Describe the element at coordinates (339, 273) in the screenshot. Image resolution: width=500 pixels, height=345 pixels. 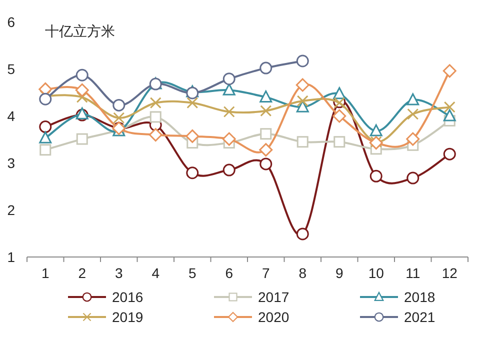
I see `x-tick-label: 9` at that location.